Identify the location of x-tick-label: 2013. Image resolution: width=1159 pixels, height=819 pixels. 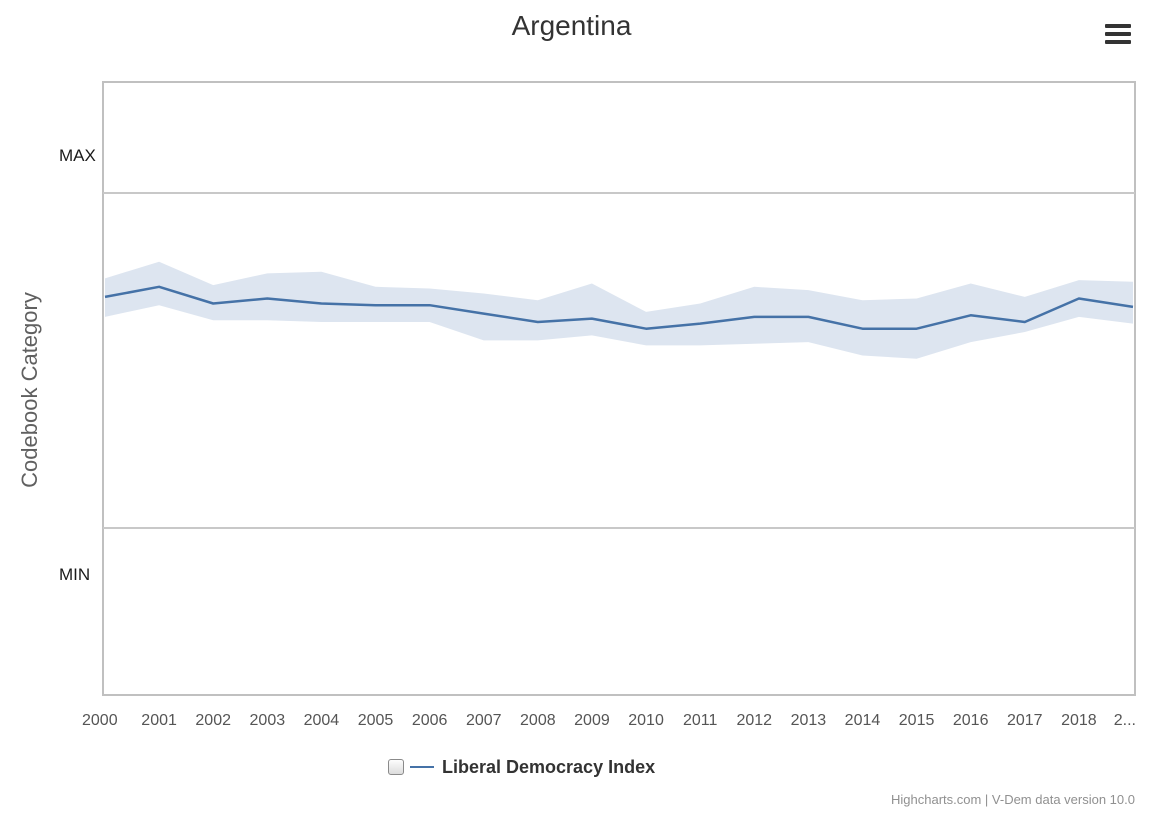
(809, 720).